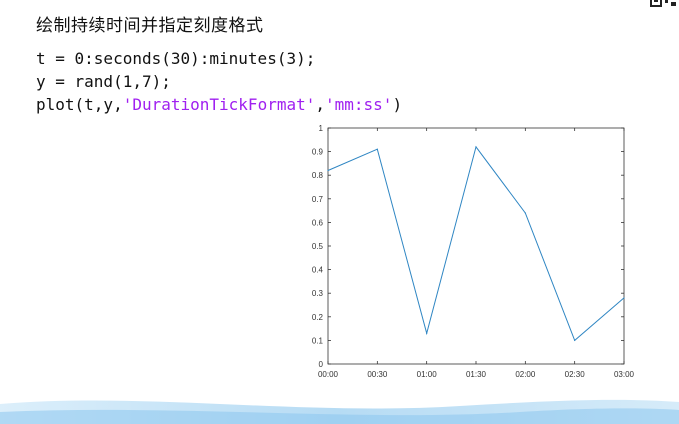  I want to click on code-string-format: 'mm:ss', so click(359, 104).